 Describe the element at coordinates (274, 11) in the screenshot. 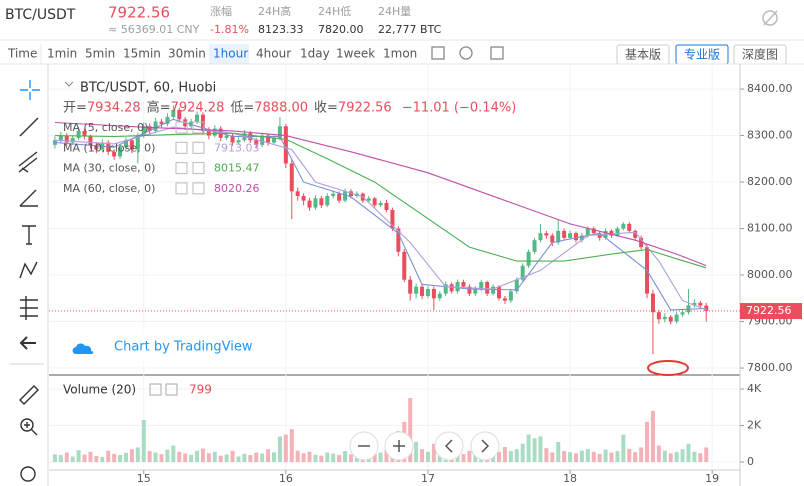

I see `stat-label: 24H高` at that location.